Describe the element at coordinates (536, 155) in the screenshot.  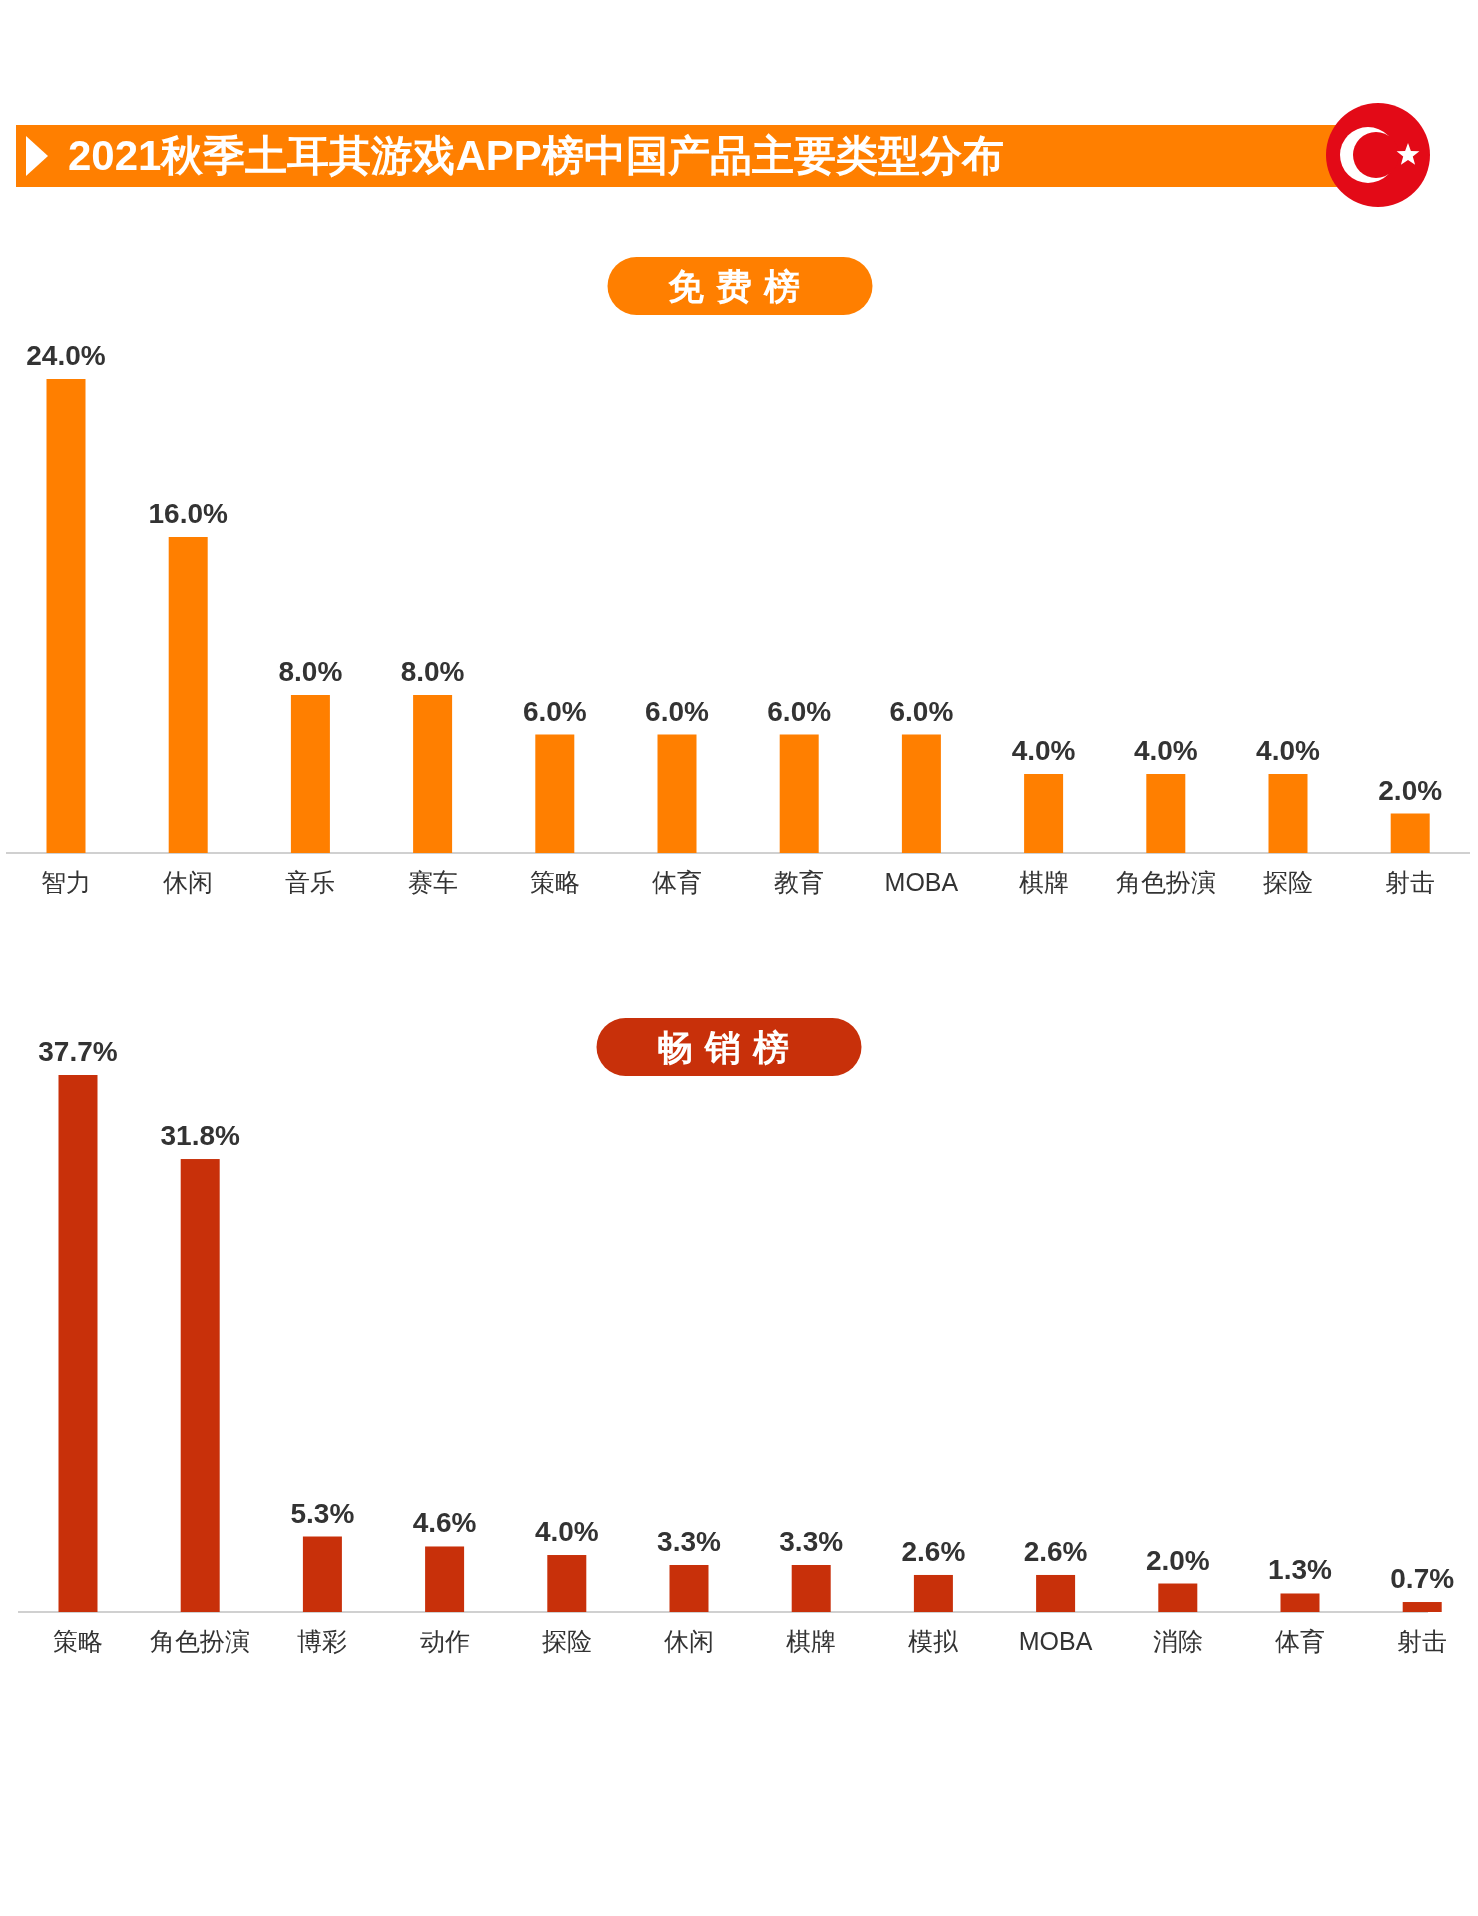
I see `chart-title: 2021秋季土耳其游戏APP榜中国产品主要类型分布` at that location.